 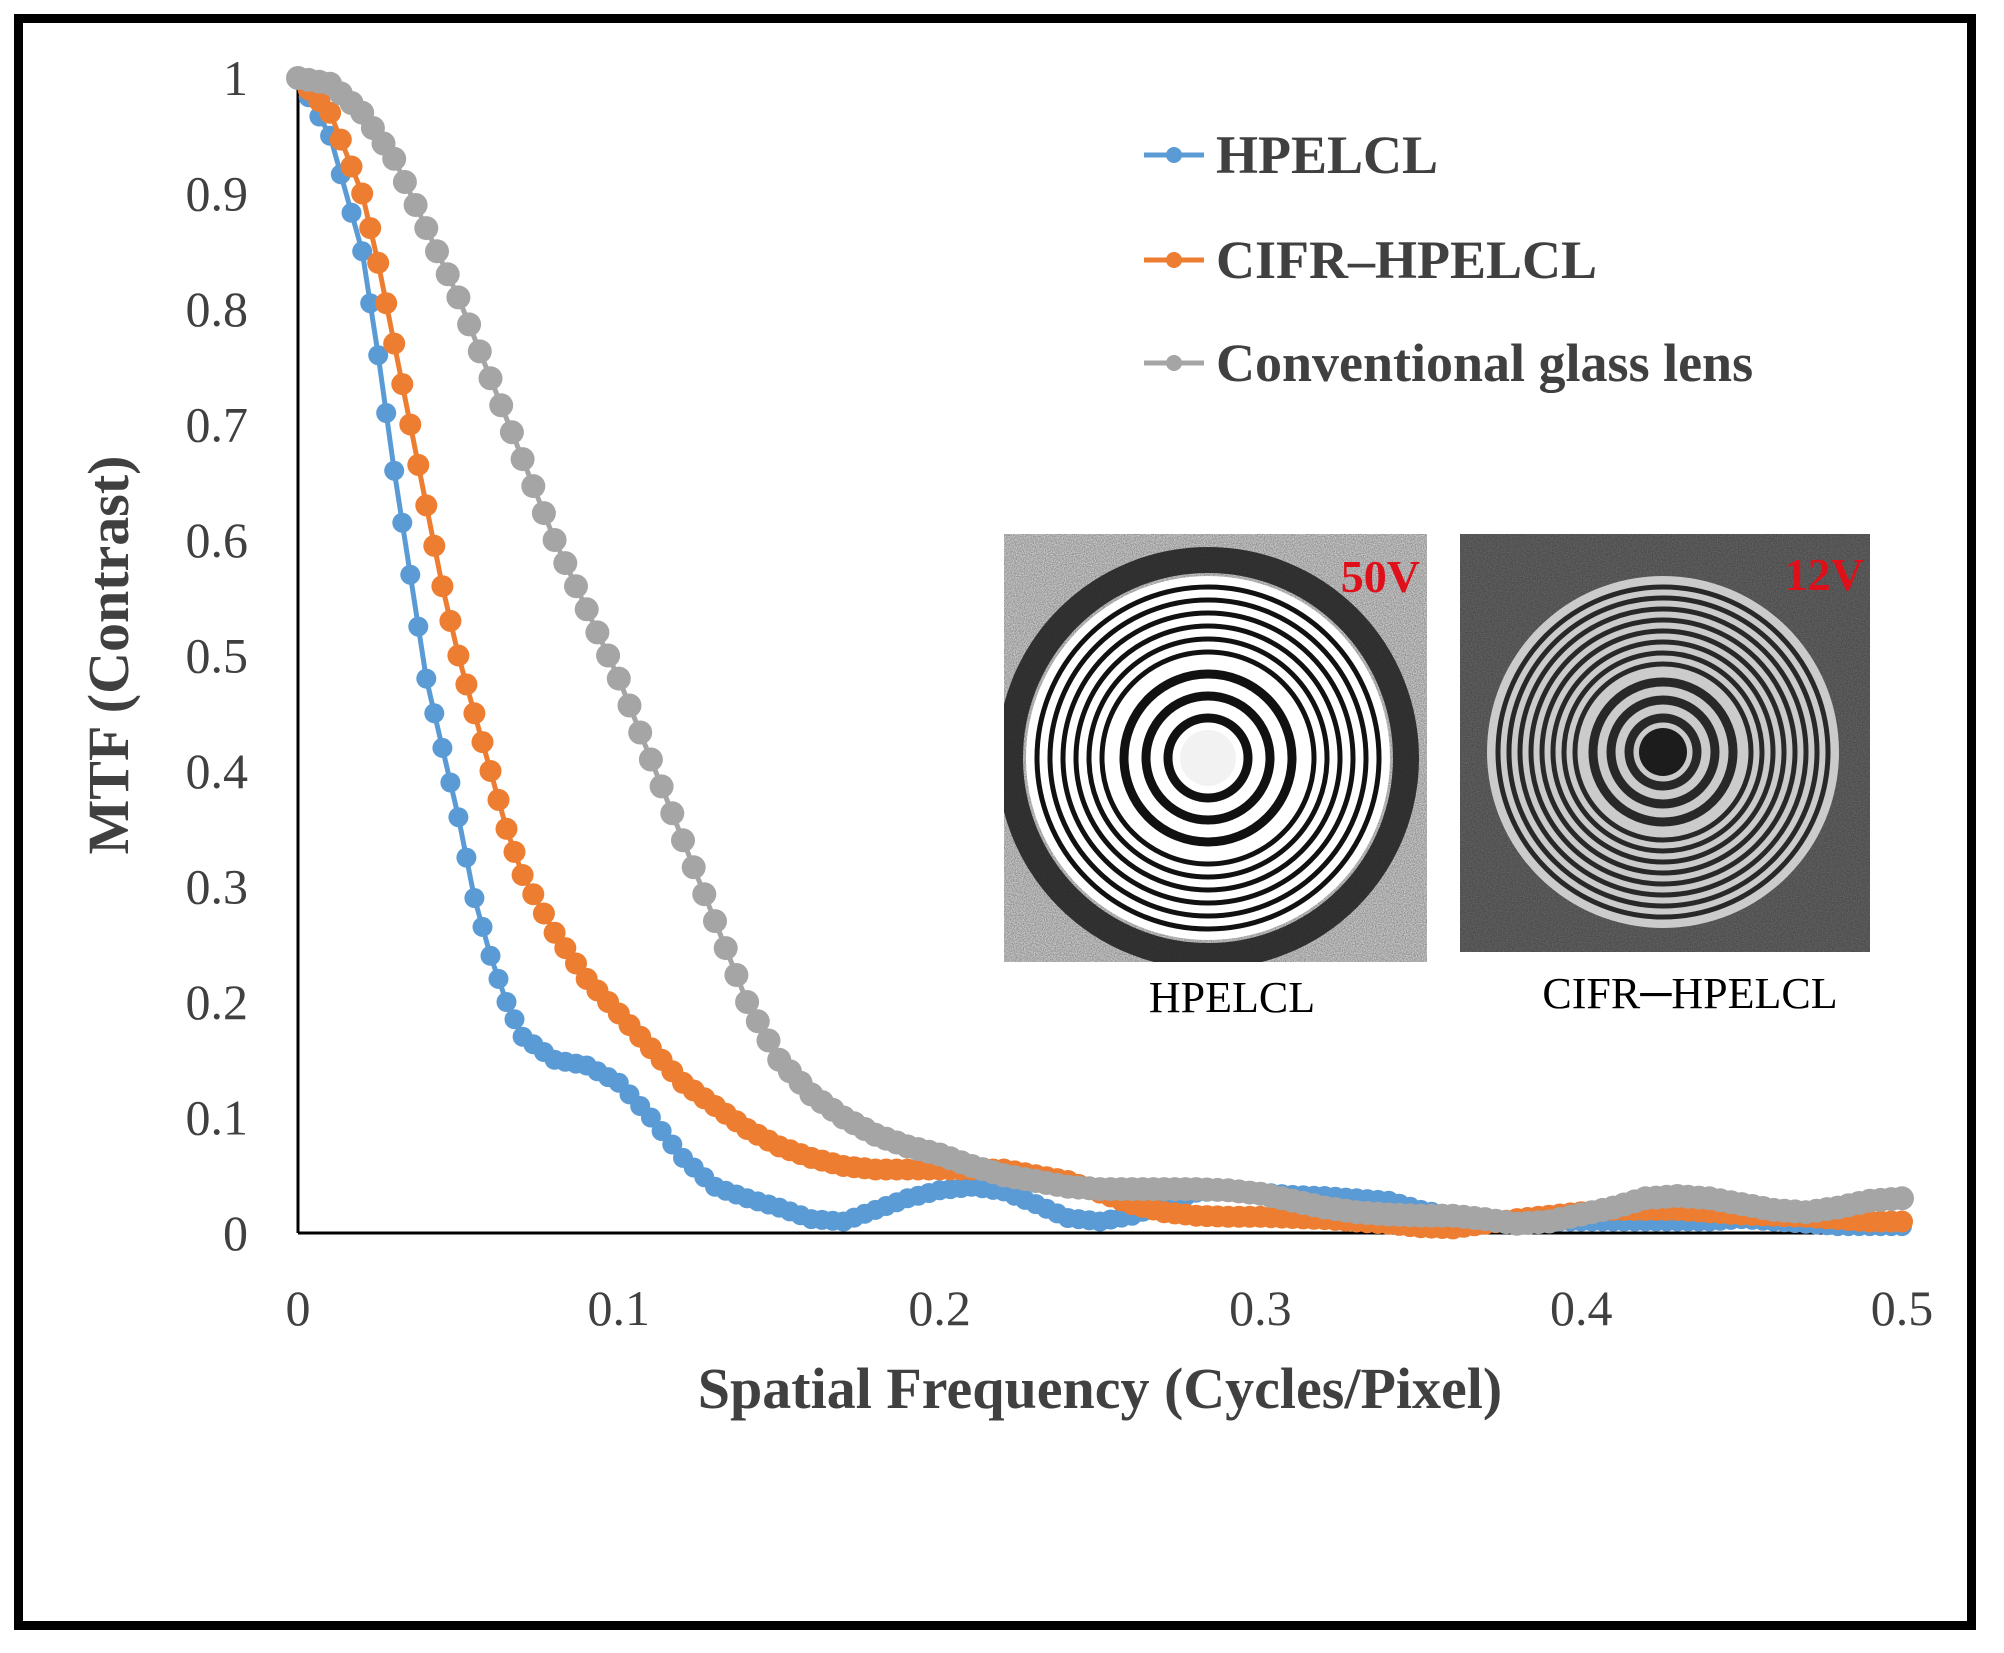 What do you see at coordinates (939, 1308) in the screenshot?
I see `x-tick-label: 0.2` at bounding box center [939, 1308].